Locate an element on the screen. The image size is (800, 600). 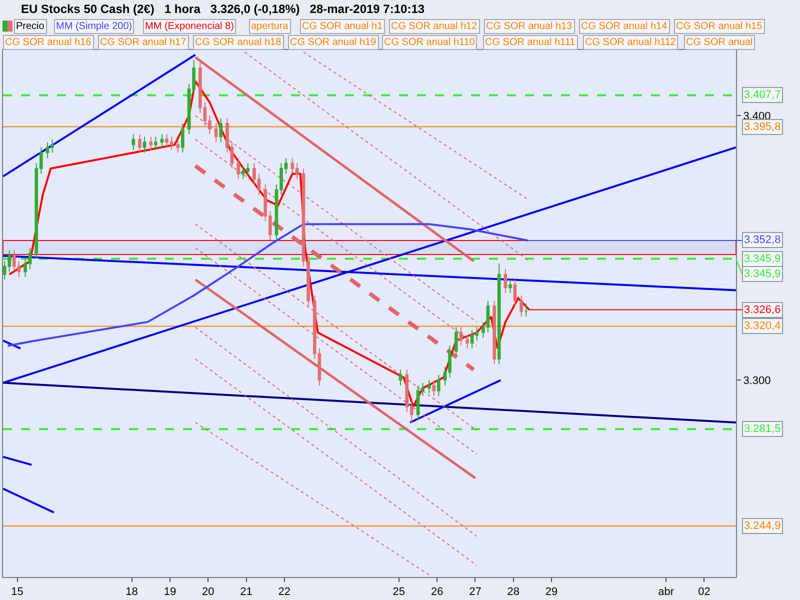
text: CG SOR anual h16 is located at coordinates (48, 42).